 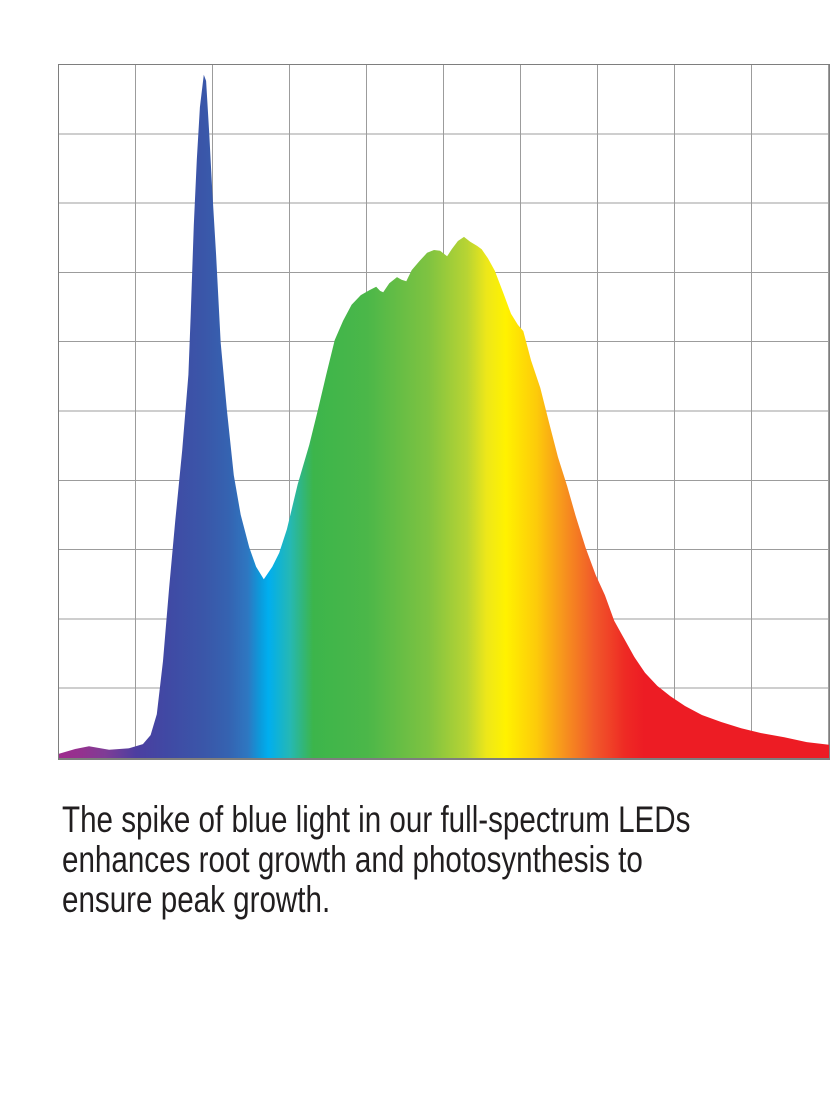 I want to click on caption-line-3: ensure peak growth., so click(x=196, y=899).